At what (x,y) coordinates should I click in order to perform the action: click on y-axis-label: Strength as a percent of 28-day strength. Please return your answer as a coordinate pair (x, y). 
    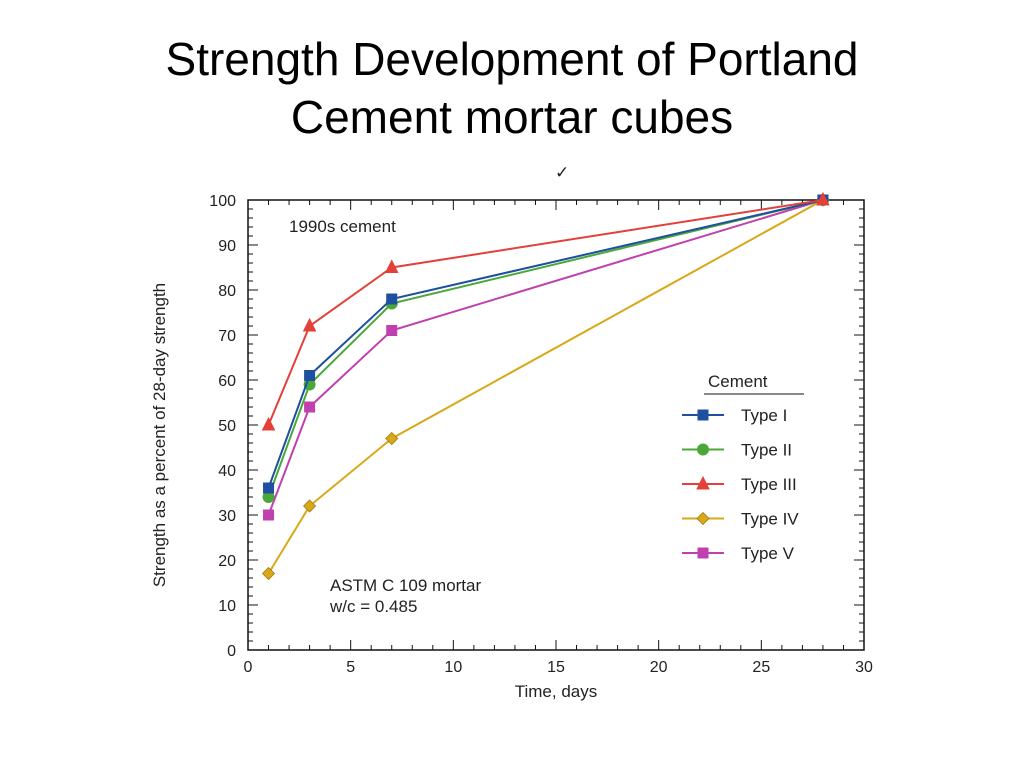
    Looking at the image, I should click on (159, 435).